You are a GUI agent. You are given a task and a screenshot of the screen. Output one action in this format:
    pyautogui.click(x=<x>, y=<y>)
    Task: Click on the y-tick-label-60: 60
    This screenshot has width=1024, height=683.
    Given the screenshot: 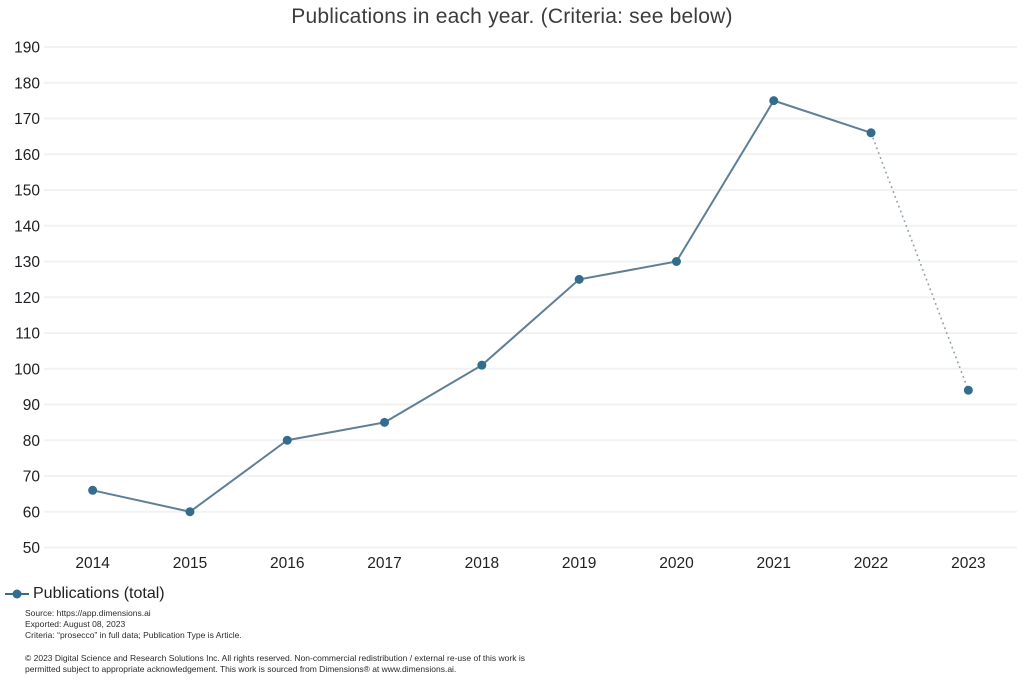 What is the action you would take?
    pyautogui.click(x=32, y=512)
    